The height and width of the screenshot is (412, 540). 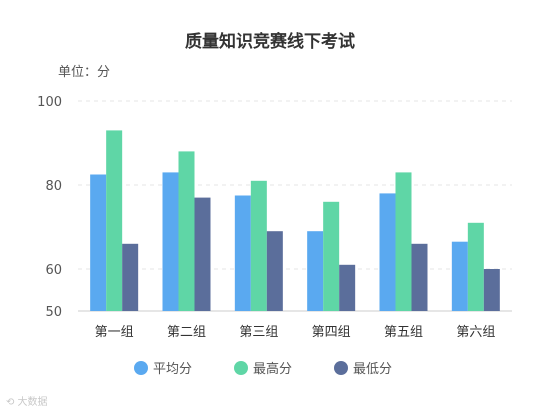 What do you see at coordinates (270, 41) in the screenshot?
I see `chart-title: 质量知识竞赛线下考试` at bounding box center [270, 41].